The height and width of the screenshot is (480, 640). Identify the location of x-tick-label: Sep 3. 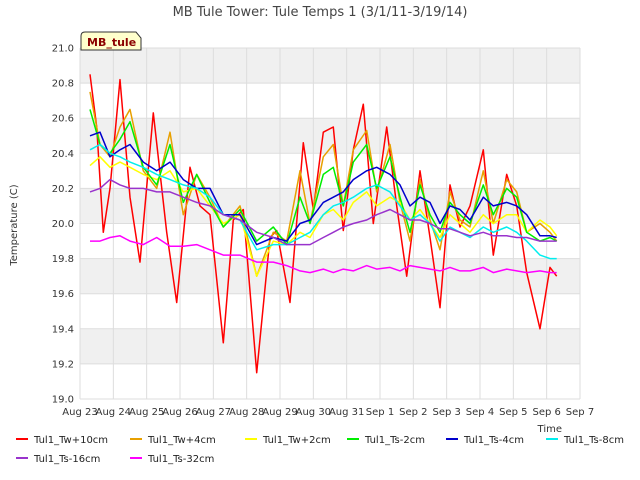
(446, 412).